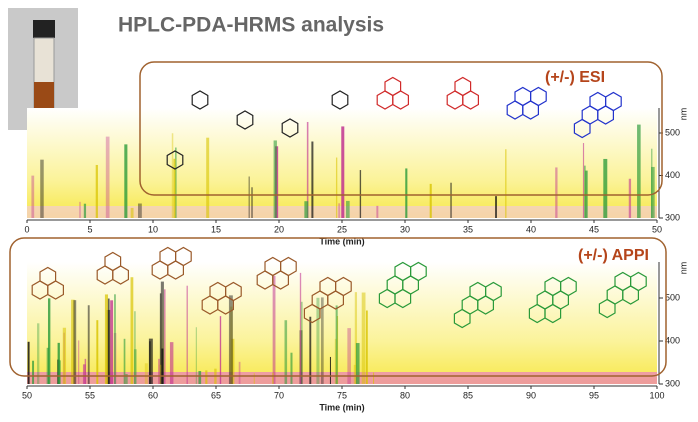  What do you see at coordinates (251, 25) in the screenshot?
I see `figure-title: HPLC-PDA-HRMS analysis` at bounding box center [251, 25].